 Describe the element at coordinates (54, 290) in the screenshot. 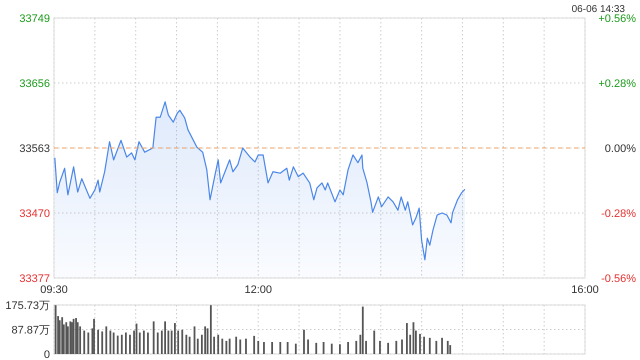

I see `x-tick-label: 09:30` at that location.